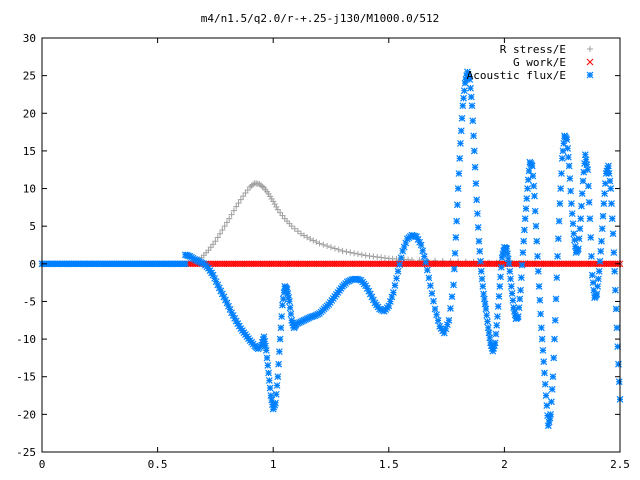  Describe the element at coordinates (42, 464) in the screenshot. I see `x-tick-label: 0` at that location.